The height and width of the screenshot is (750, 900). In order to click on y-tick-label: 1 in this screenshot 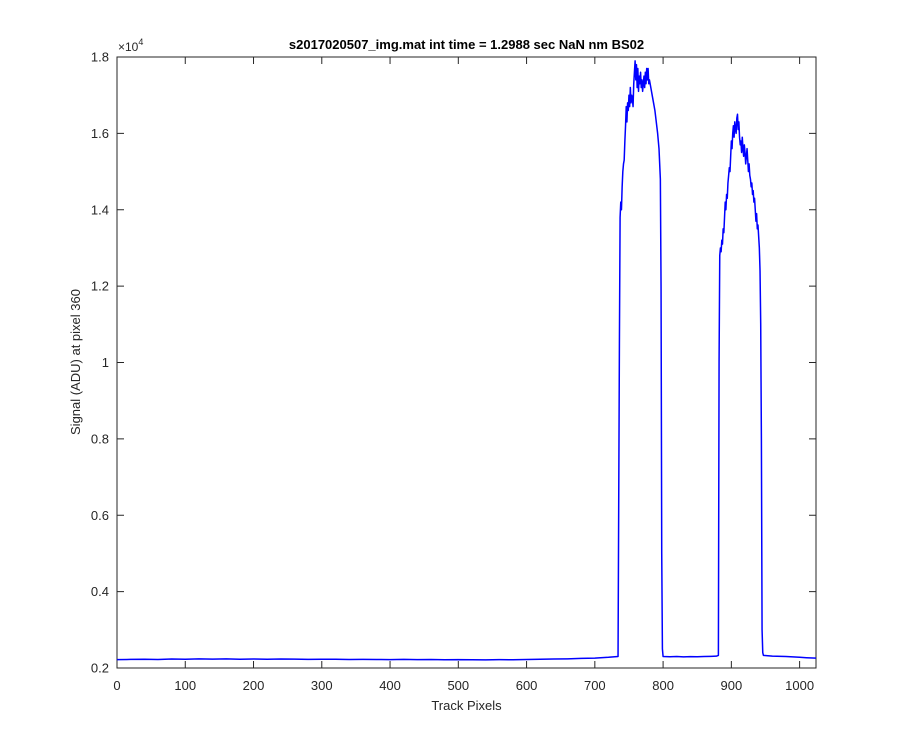, I will do `click(105, 362)`.